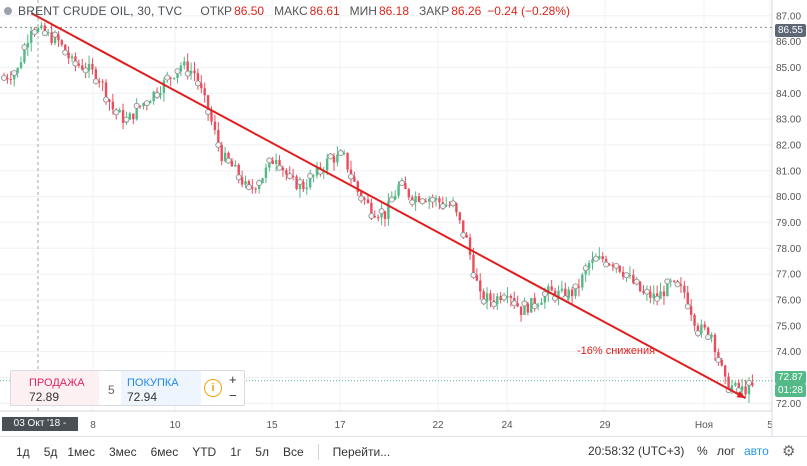 The height and width of the screenshot is (466, 807). I want to click on info-icon: i, so click(213, 388).